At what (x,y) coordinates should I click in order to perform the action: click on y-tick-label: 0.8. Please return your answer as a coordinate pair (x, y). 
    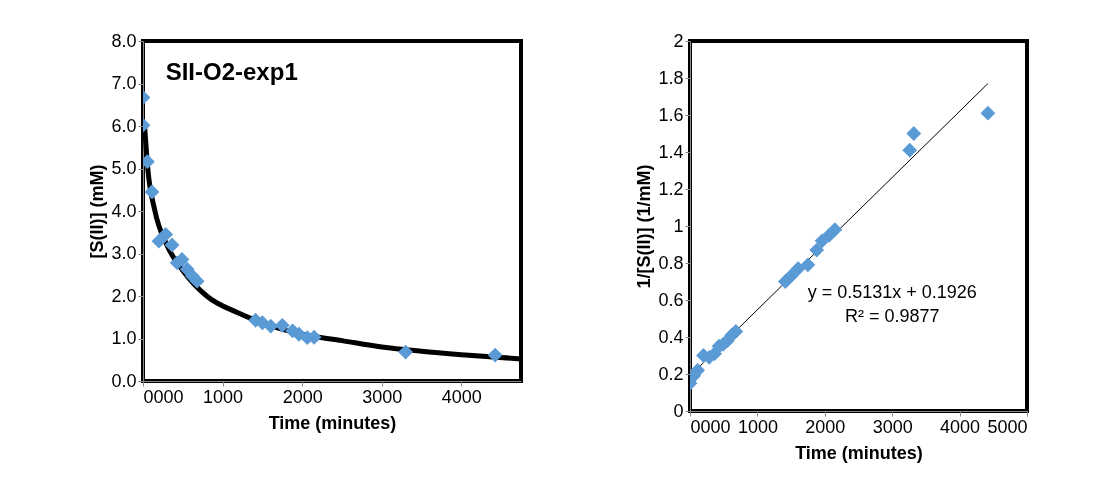
    Looking at the image, I should click on (671, 262).